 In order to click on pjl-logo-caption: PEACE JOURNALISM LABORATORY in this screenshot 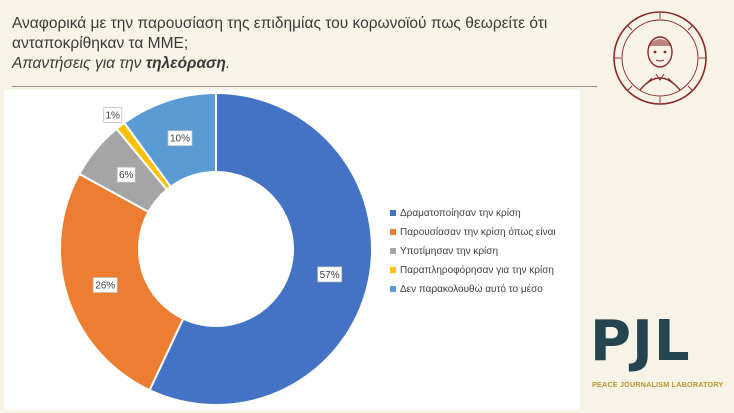, I will do `click(658, 384)`.